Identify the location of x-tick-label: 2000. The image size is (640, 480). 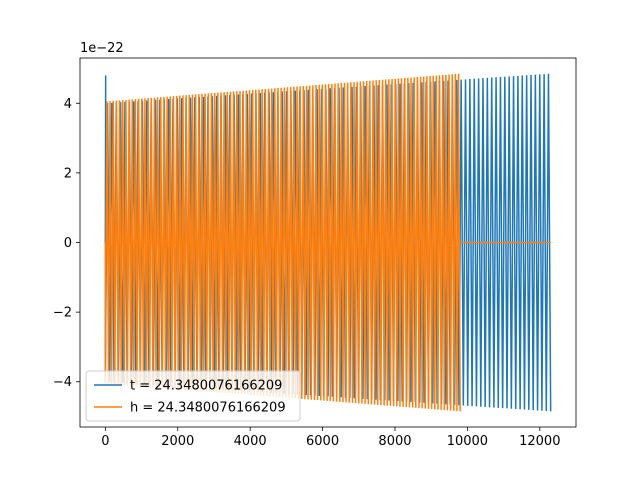
(177, 441).